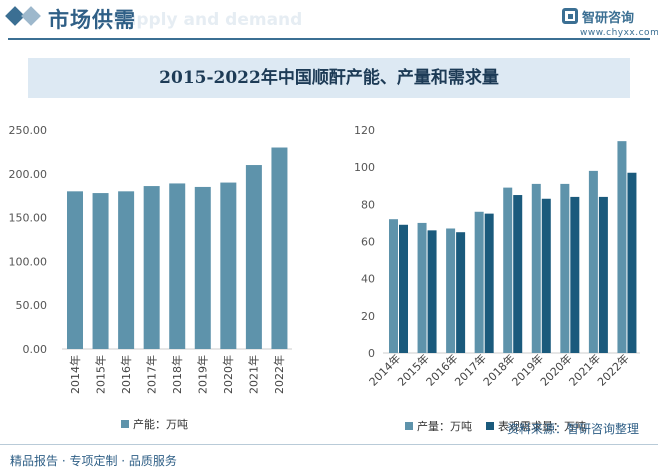  I want to click on capacity-xtick-label: 2016年, so click(126, 374).